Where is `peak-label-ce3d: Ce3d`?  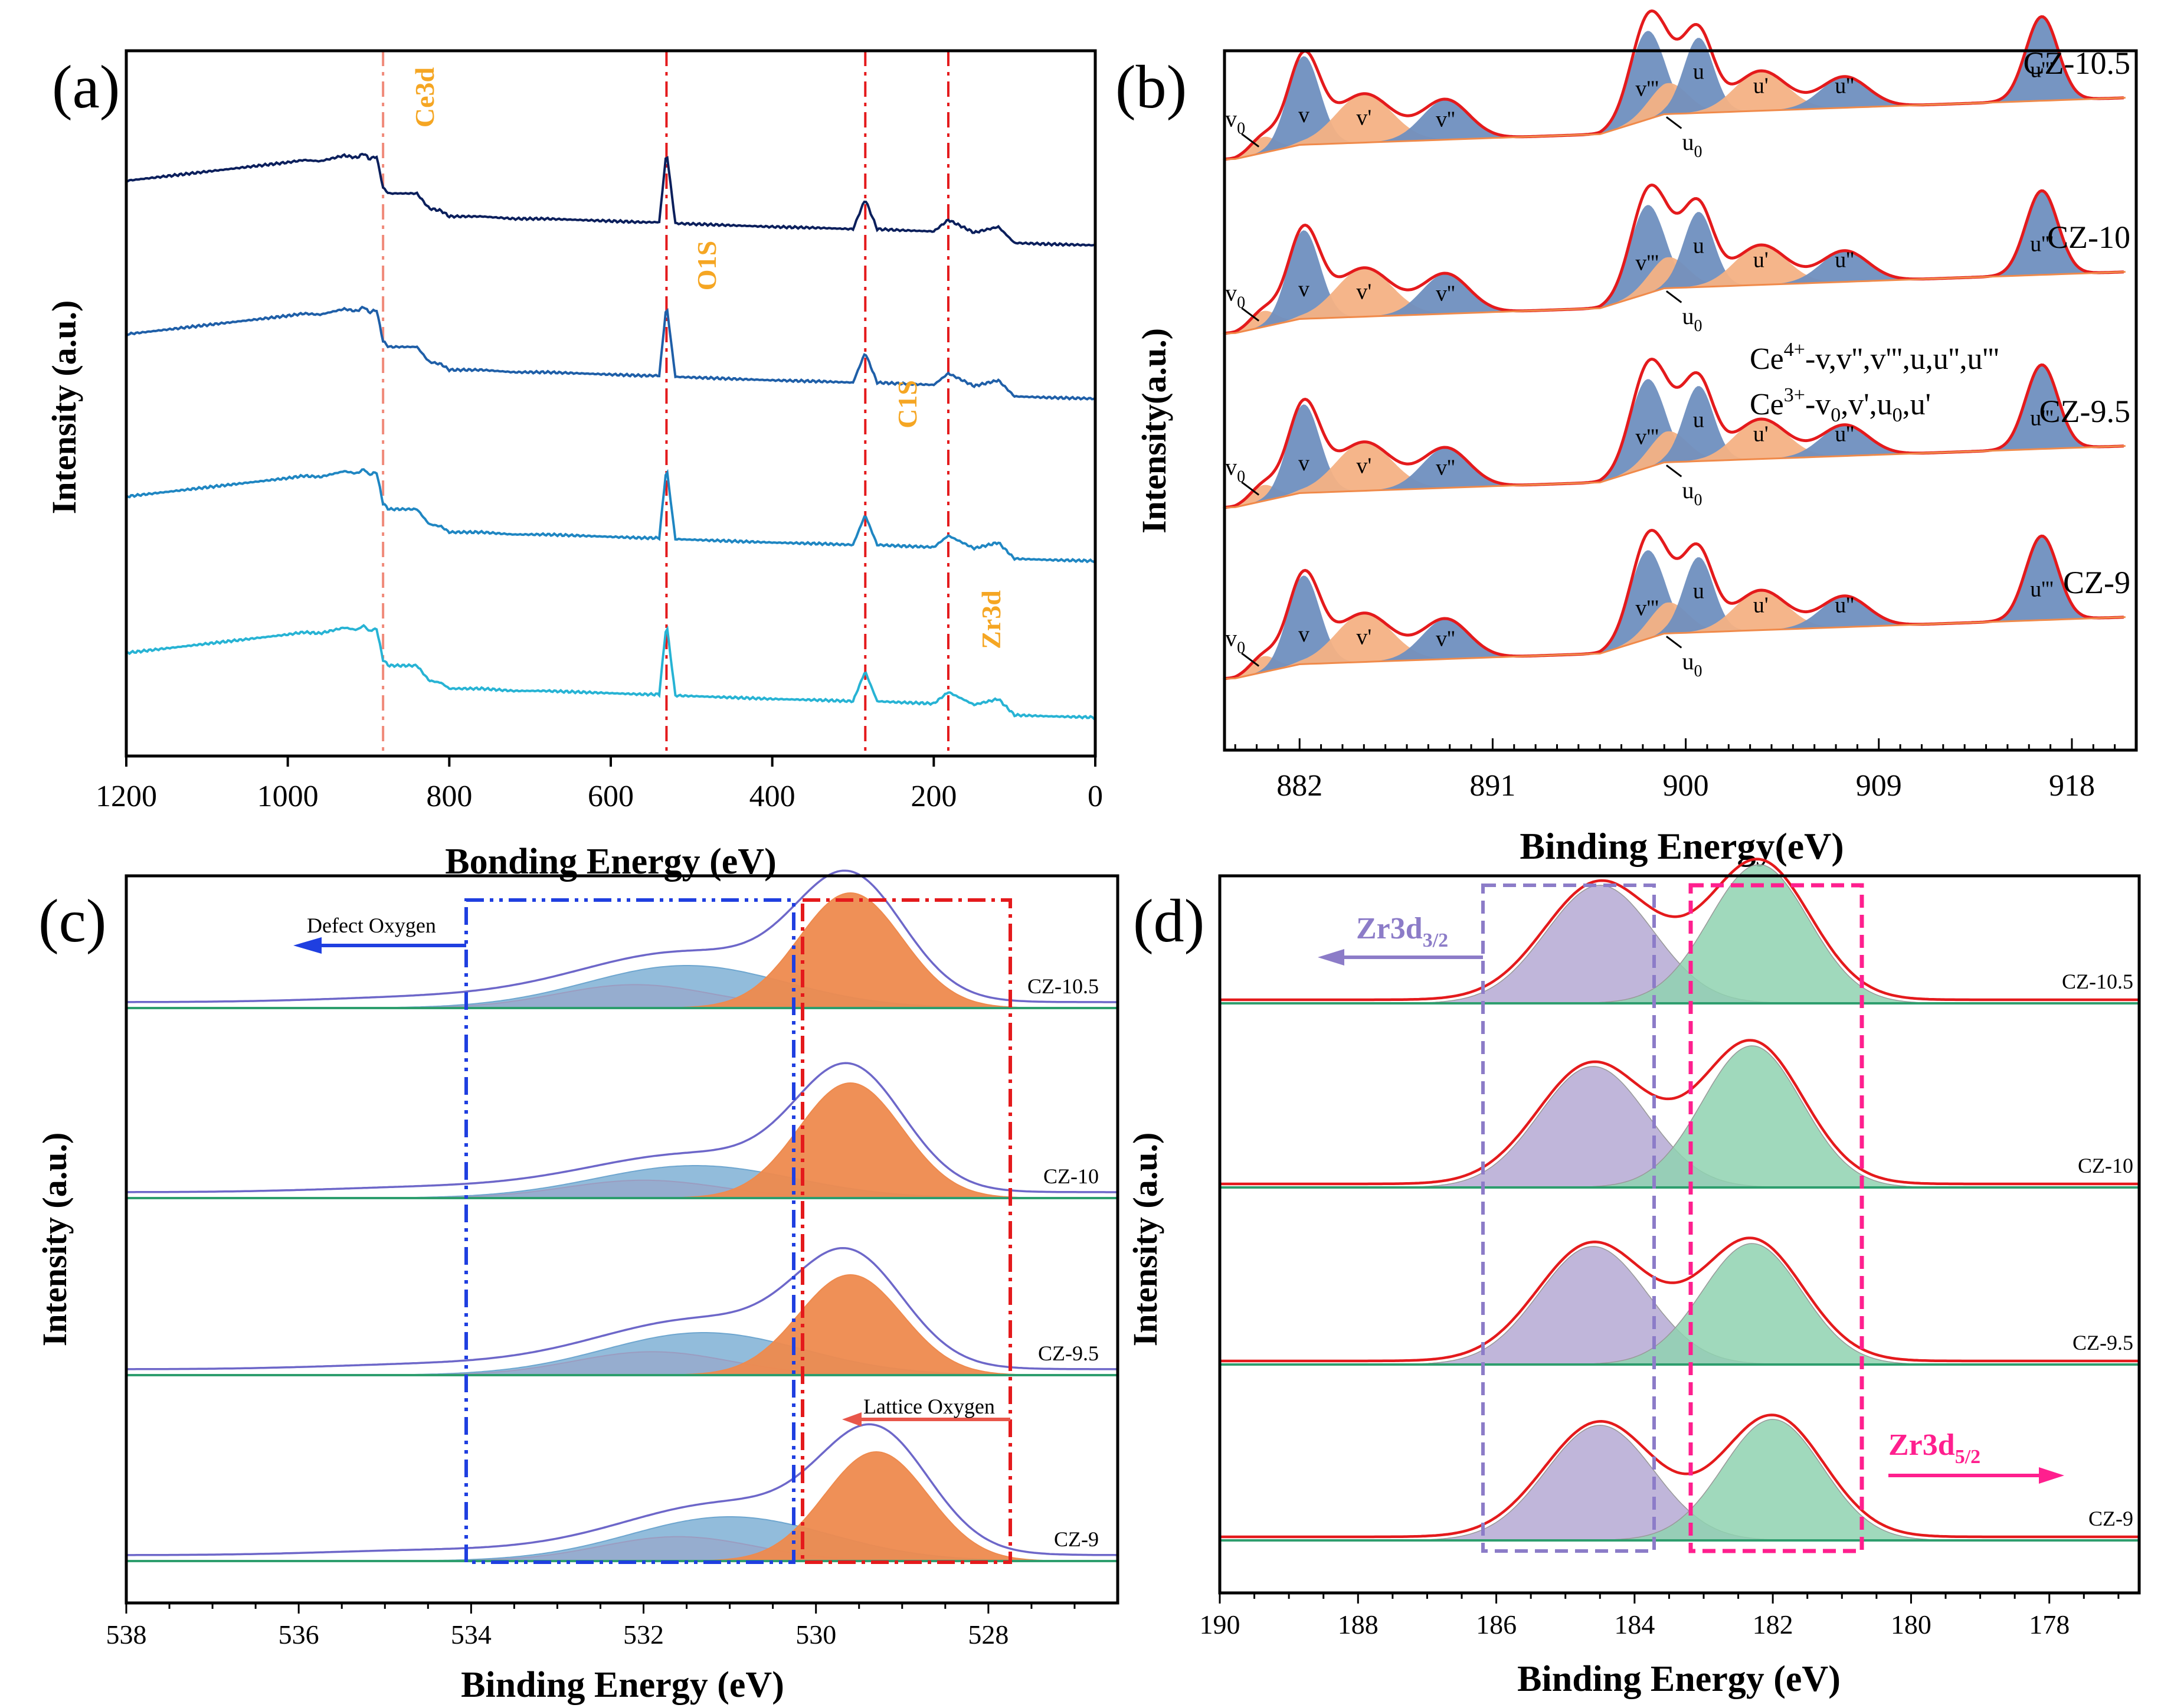
peak-label-ce3d: Ce3d is located at coordinates (425, 97).